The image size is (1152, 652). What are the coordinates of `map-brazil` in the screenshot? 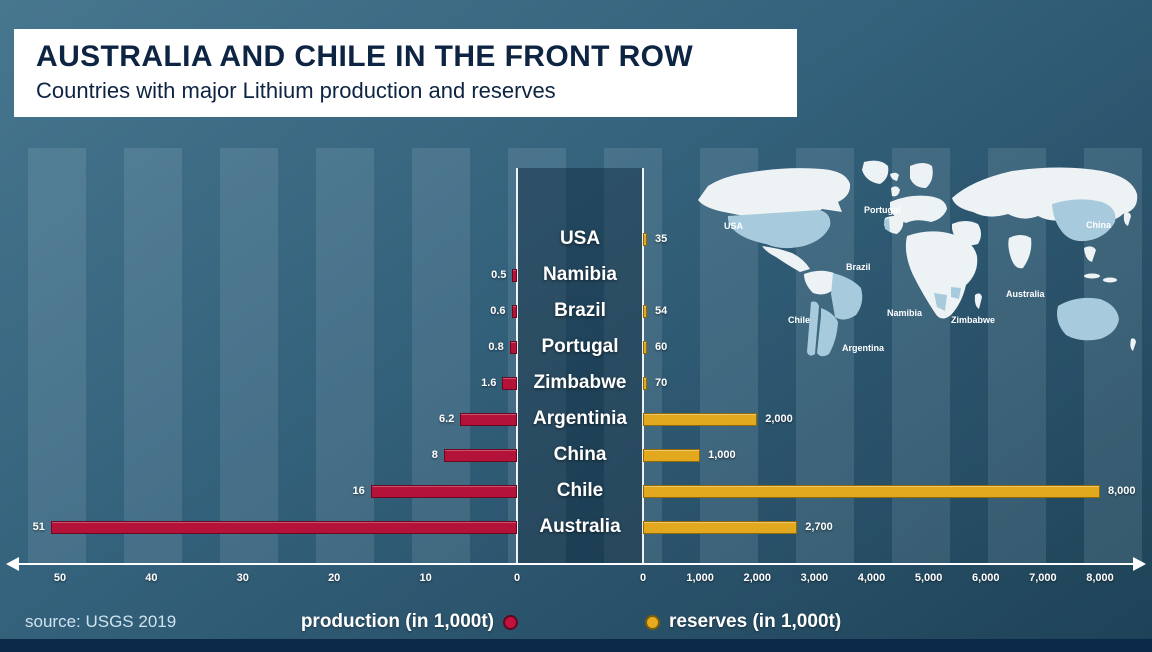 It's located at (847, 296).